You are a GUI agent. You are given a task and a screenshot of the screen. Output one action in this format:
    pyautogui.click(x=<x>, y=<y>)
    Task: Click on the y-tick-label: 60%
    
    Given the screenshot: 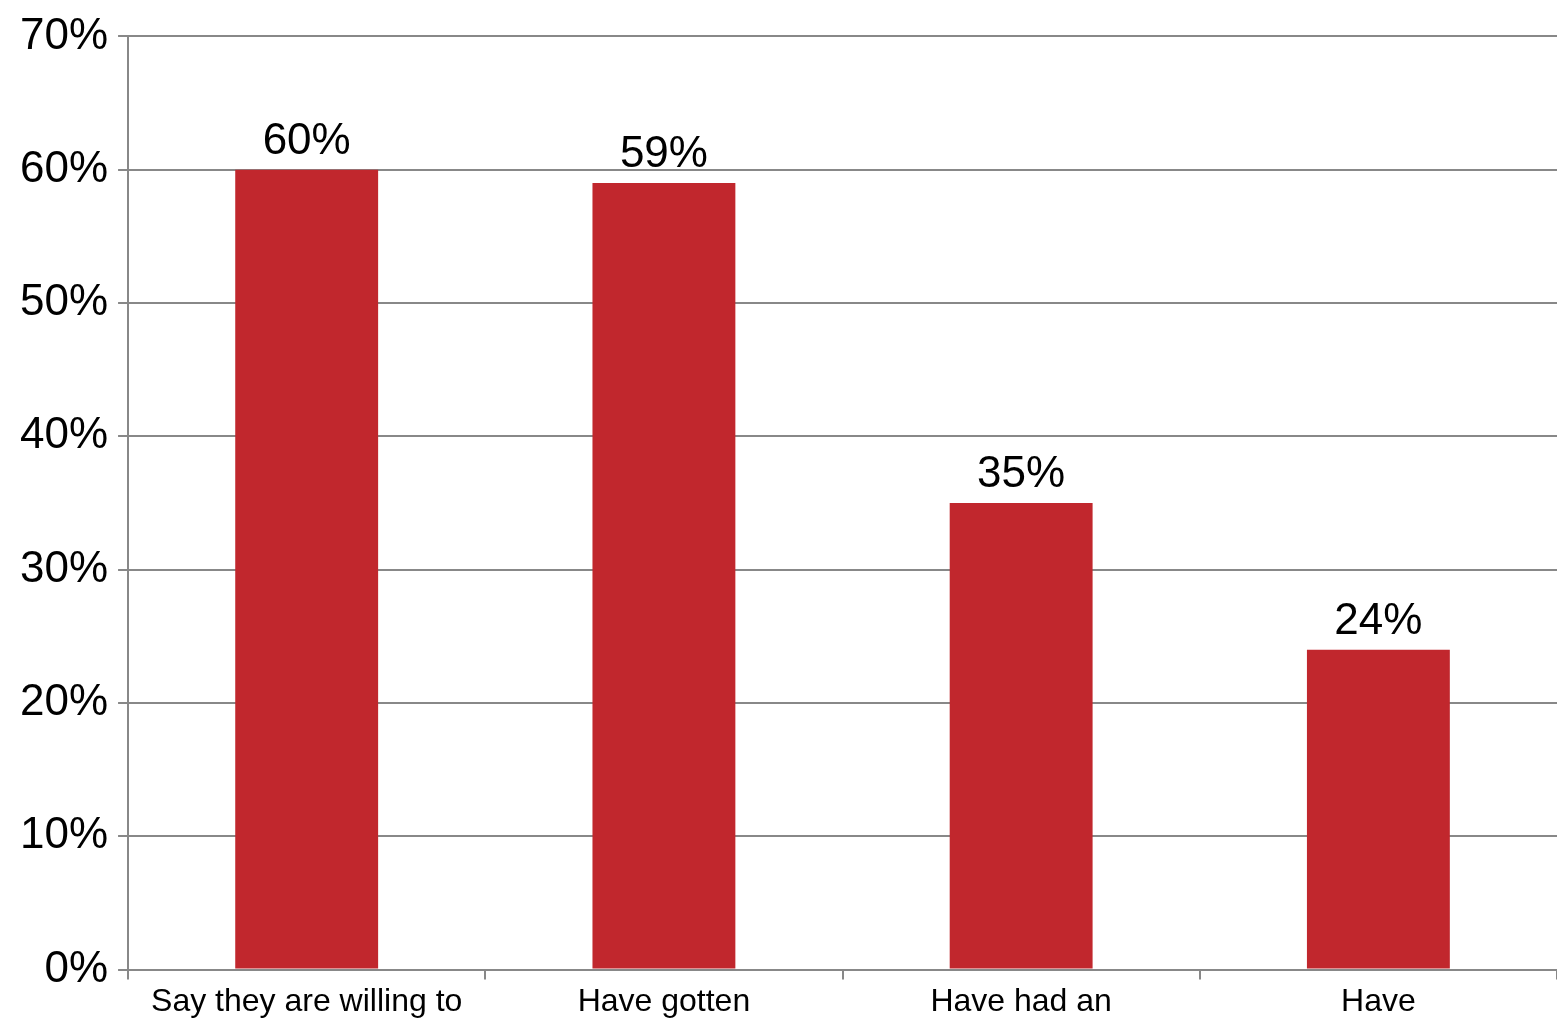 What is the action you would take?
    pyautogui.click(x=64, y=166)
    